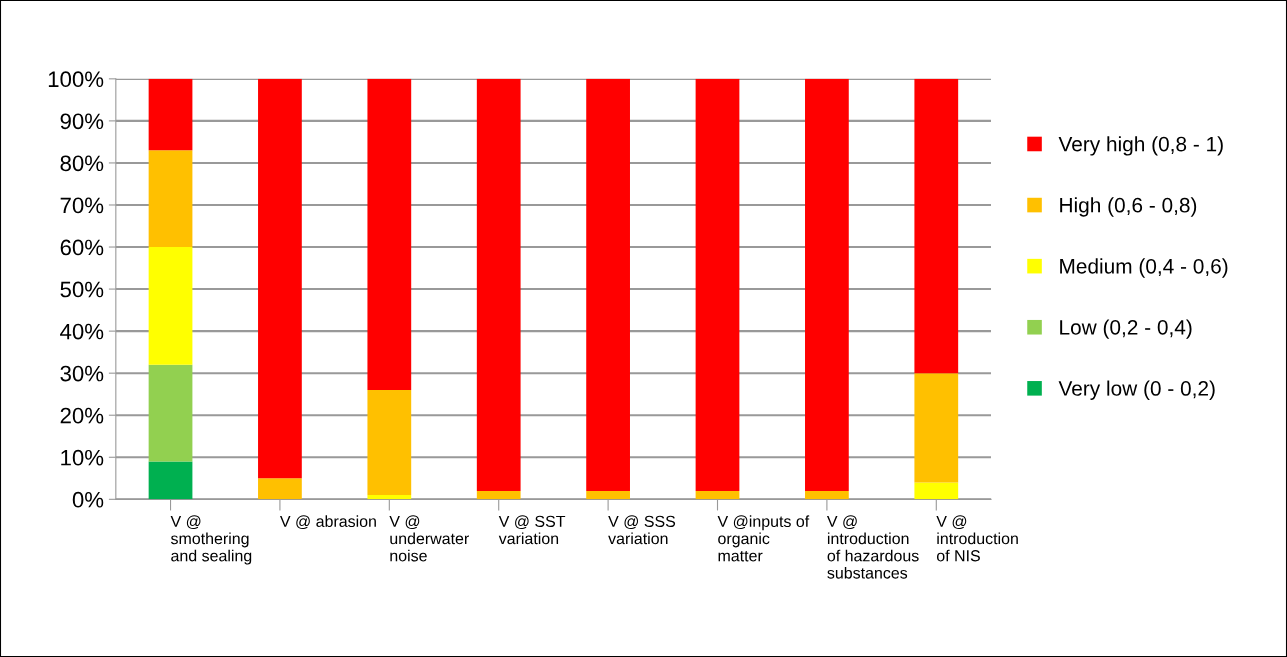  I want to click on y-tick-label: 30%, so click(82, 373).